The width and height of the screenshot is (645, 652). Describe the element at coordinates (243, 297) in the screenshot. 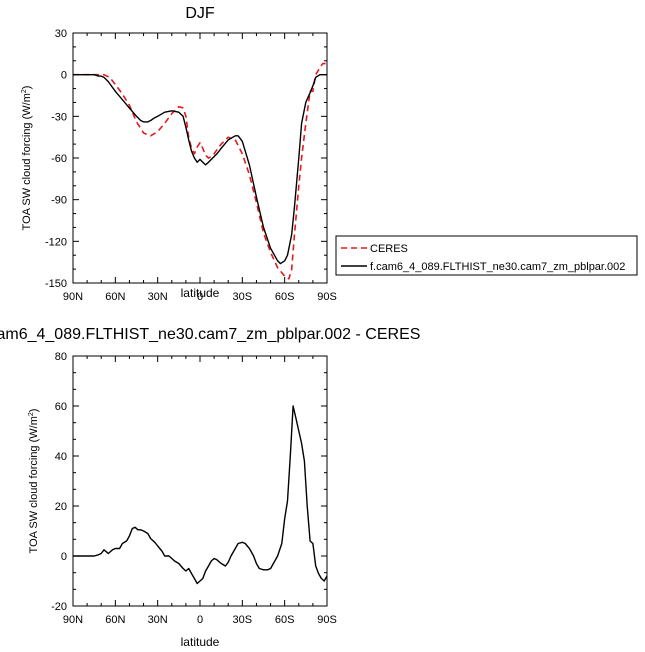

I see `top-x-tick-label: 30S` at that location.